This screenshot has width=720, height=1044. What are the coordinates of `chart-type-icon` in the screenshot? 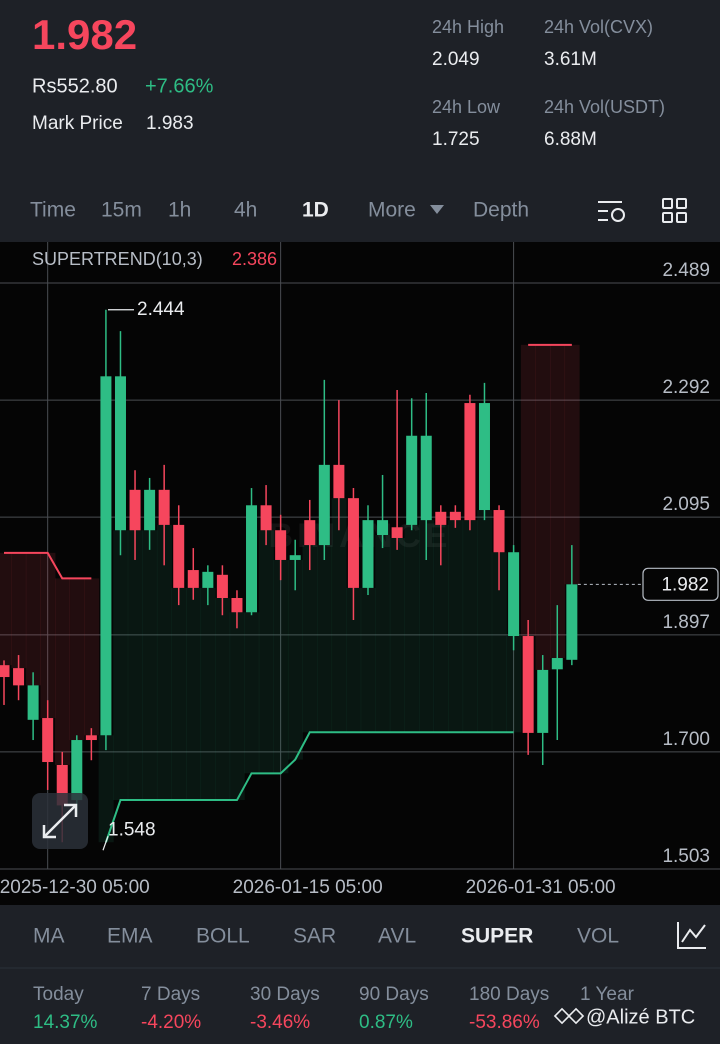 It's located at (691, 935).